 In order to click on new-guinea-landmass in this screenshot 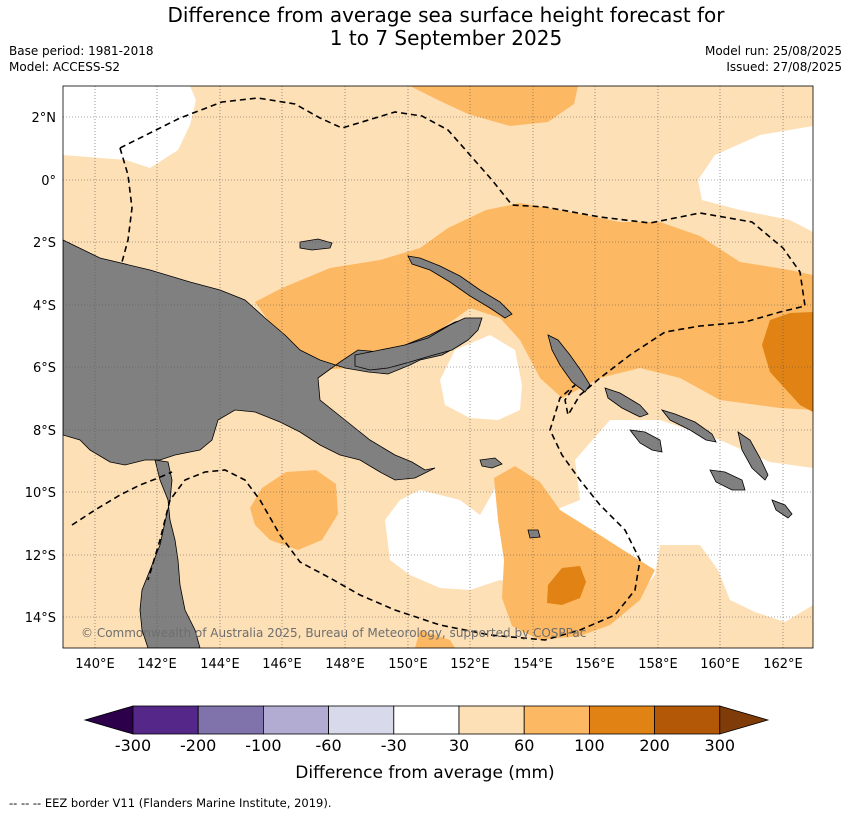, I will do `click(272, 360)`.